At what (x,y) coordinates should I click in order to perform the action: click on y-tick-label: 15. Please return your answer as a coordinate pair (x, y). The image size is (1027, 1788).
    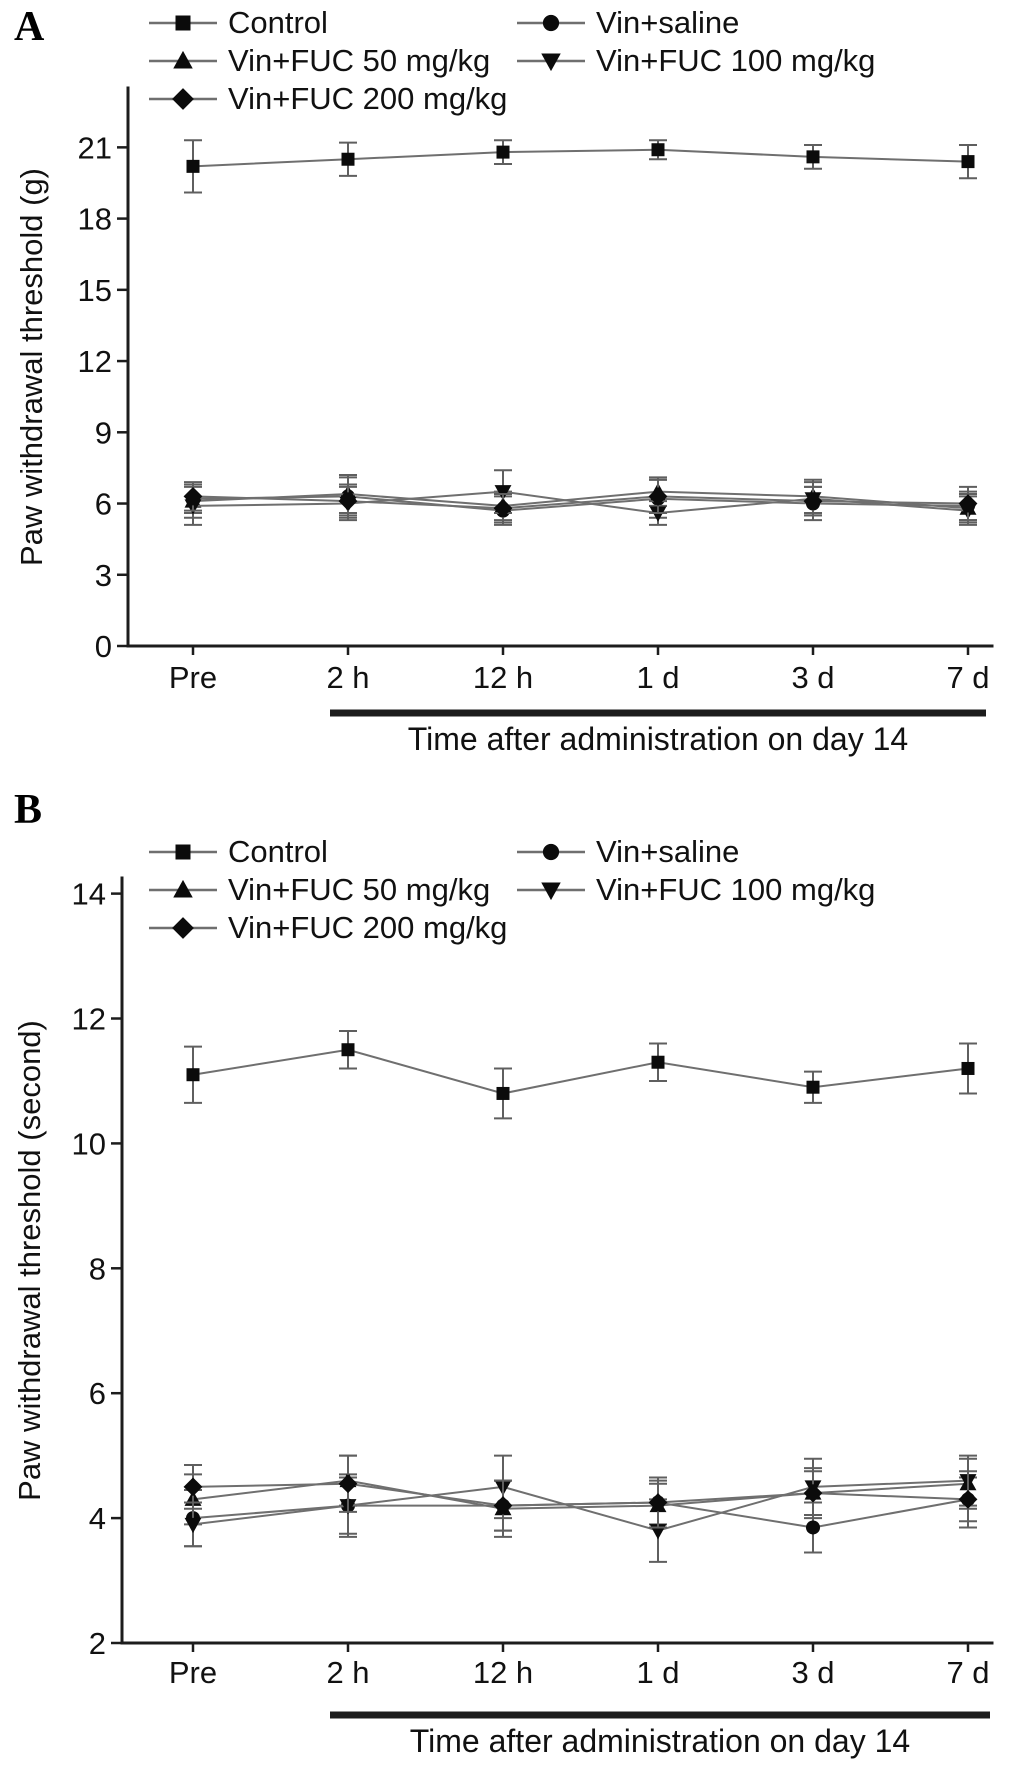
    Looking at the image, I should click on (95, 290).